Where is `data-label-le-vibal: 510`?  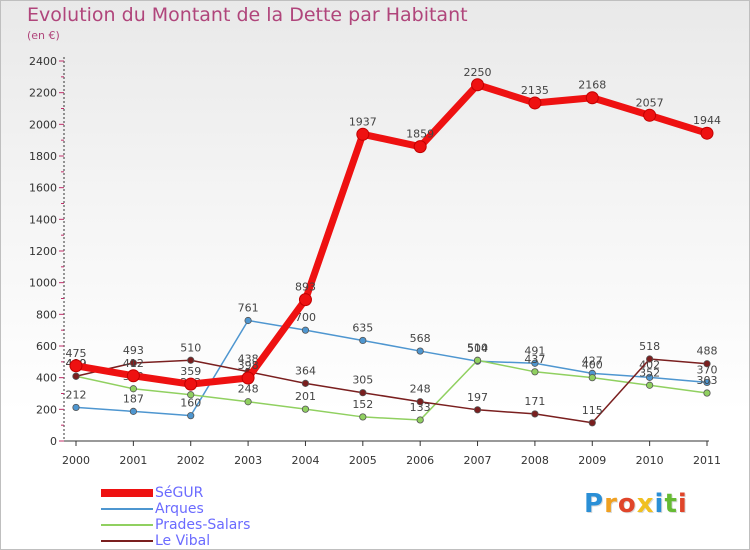
data-label-le-vibal: 510 is located at coordinates (190, 347).